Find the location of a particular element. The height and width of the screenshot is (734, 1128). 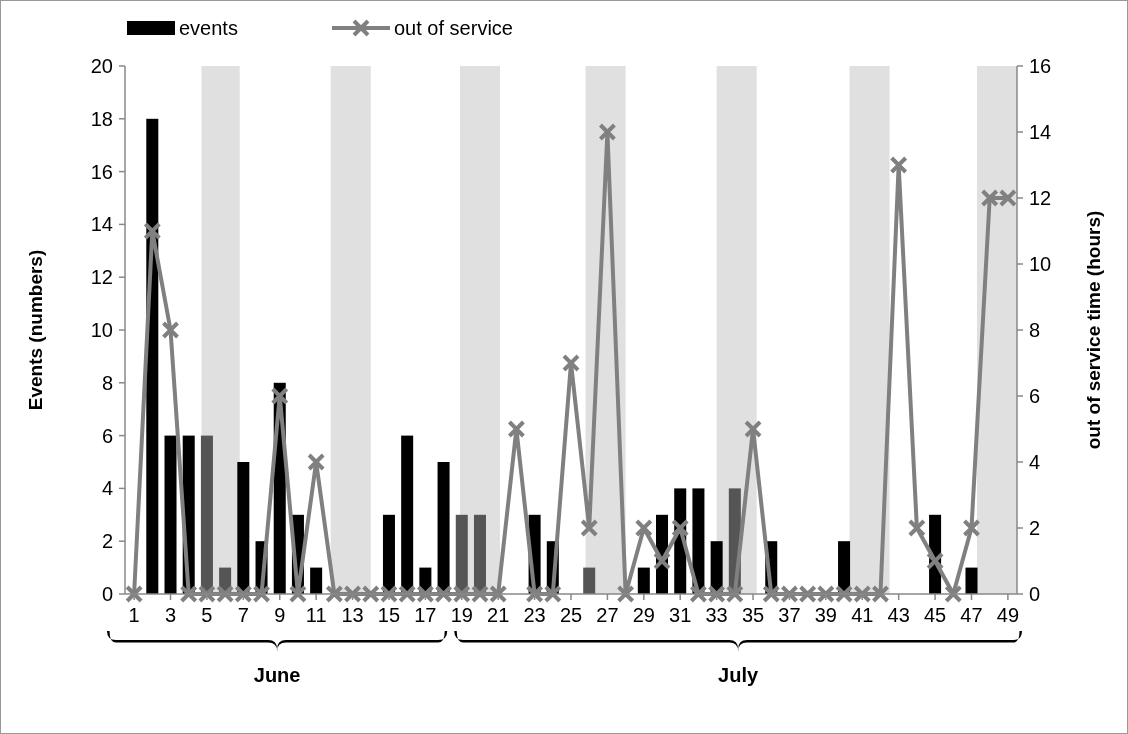

x-tick-label: 11 is located at coordinates (316, 615).